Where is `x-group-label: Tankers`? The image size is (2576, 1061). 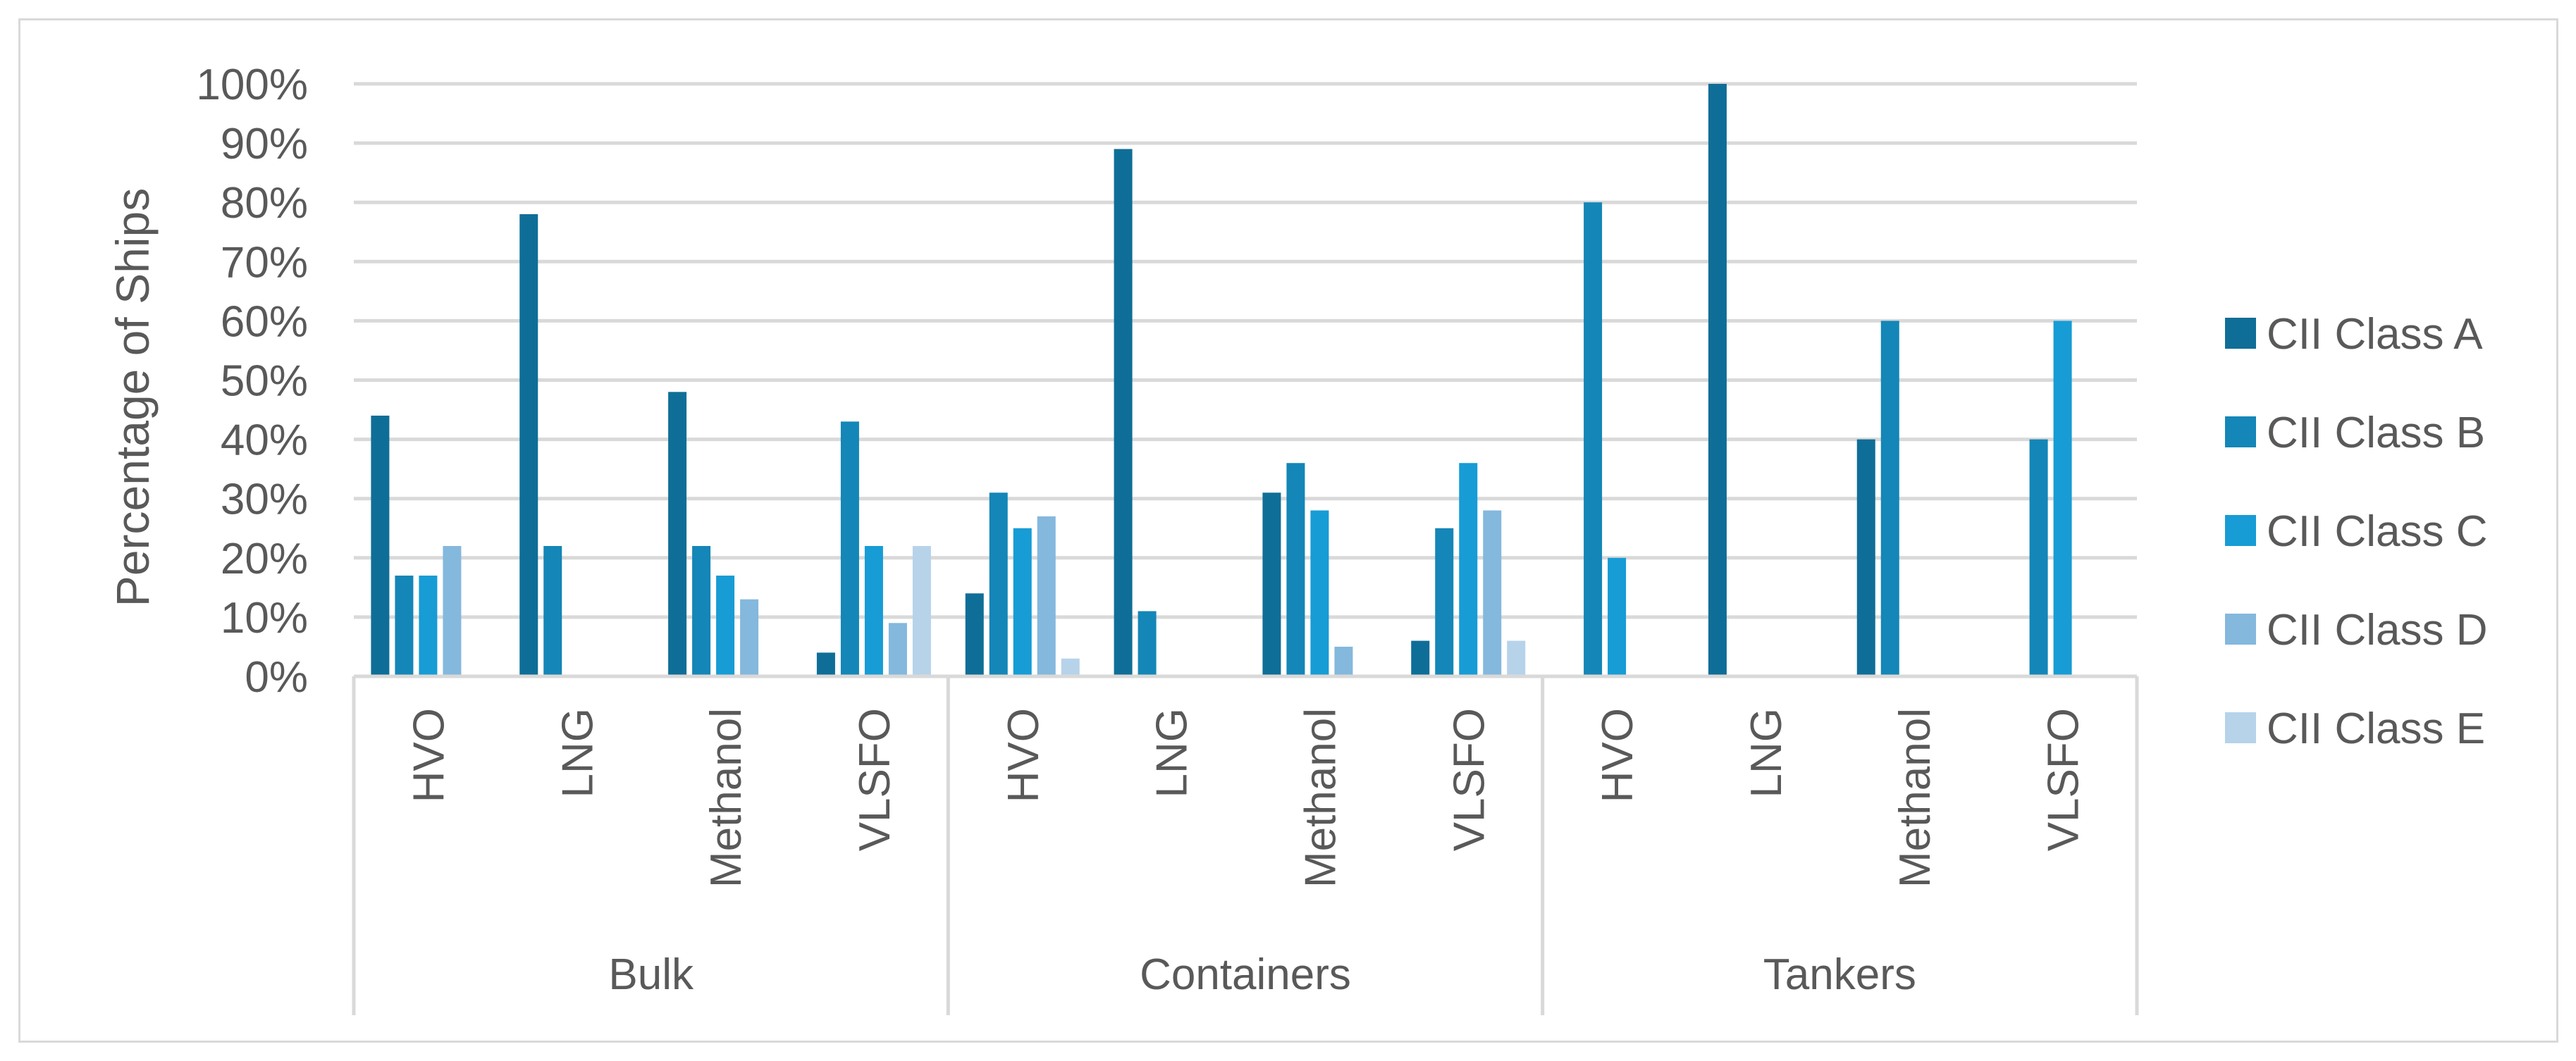
x-group-label: Tankers is located at coordinates (1840, 975).